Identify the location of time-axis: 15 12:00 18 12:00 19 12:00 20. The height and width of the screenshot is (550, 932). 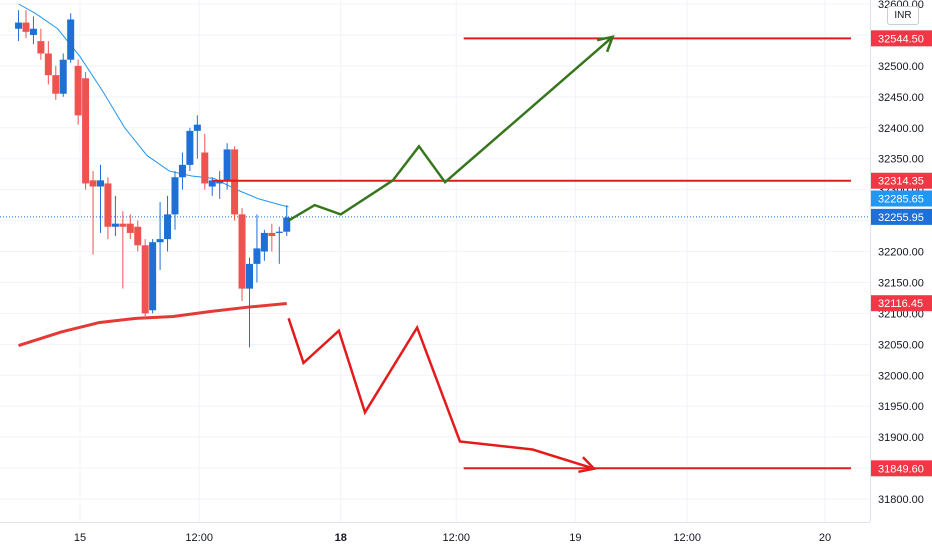
(452, 538).